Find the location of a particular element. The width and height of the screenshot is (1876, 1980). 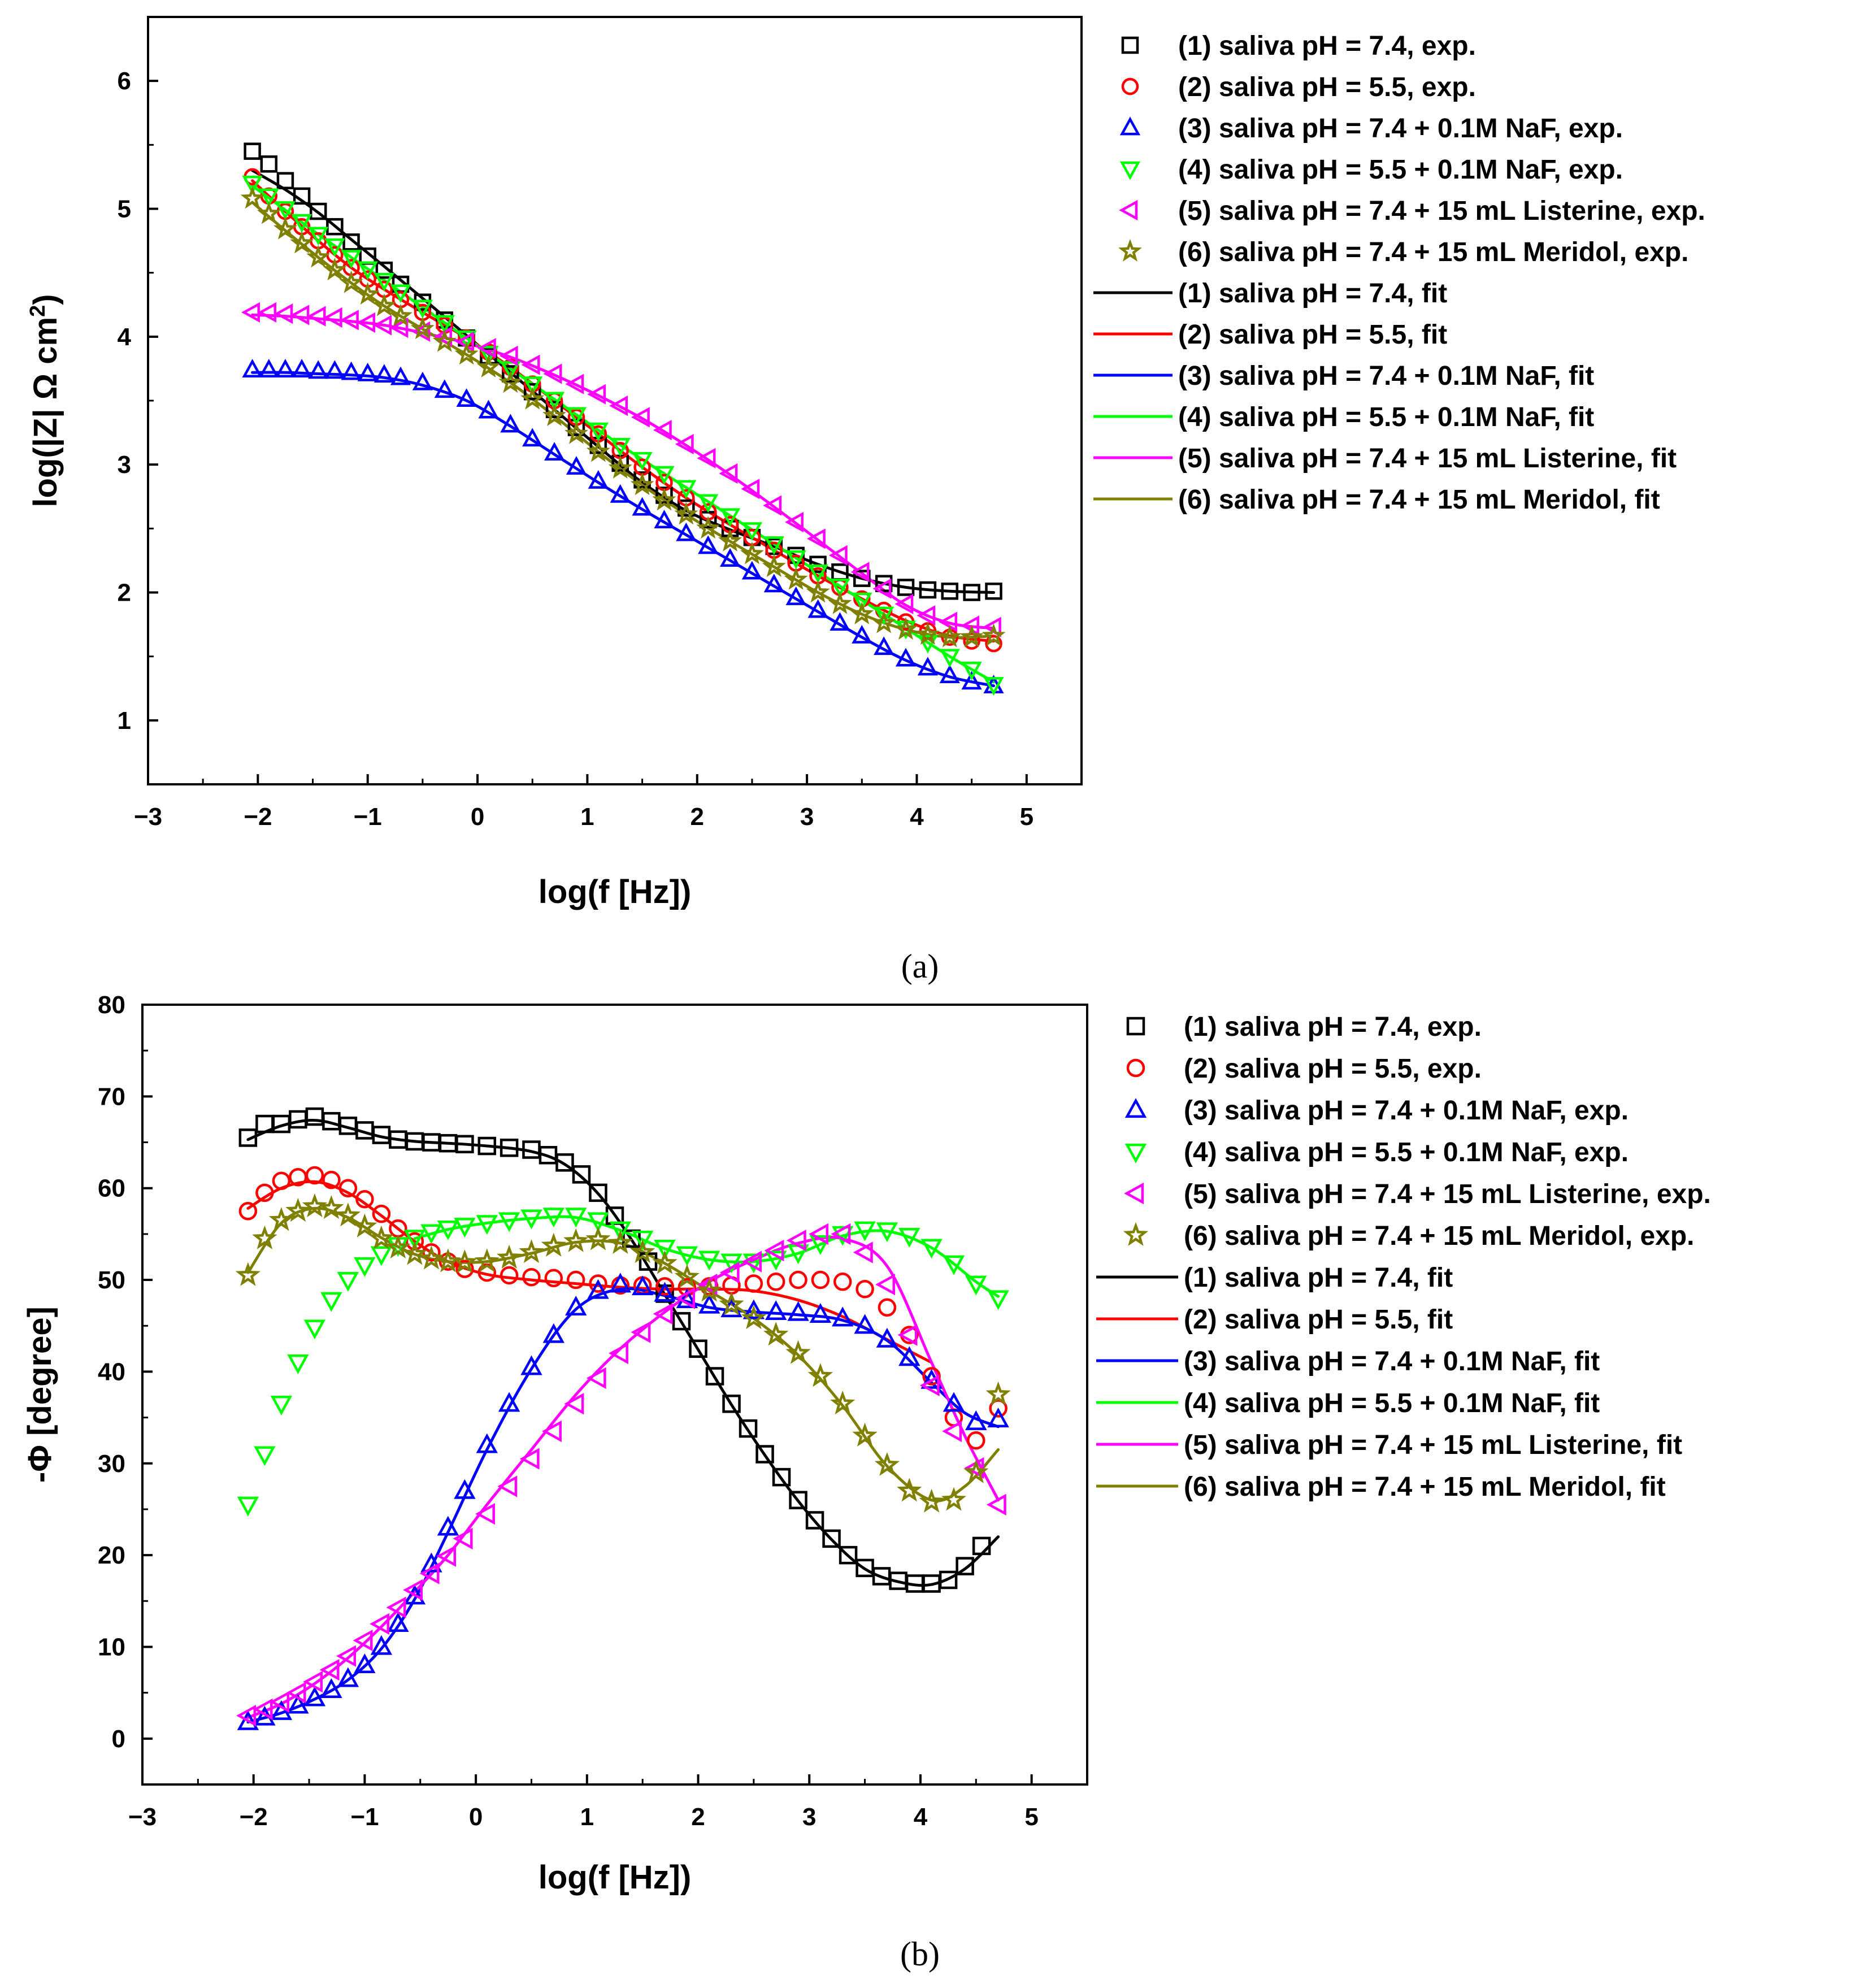

x-tick-label-a-7: 4 is located at coordinates (917, 817).